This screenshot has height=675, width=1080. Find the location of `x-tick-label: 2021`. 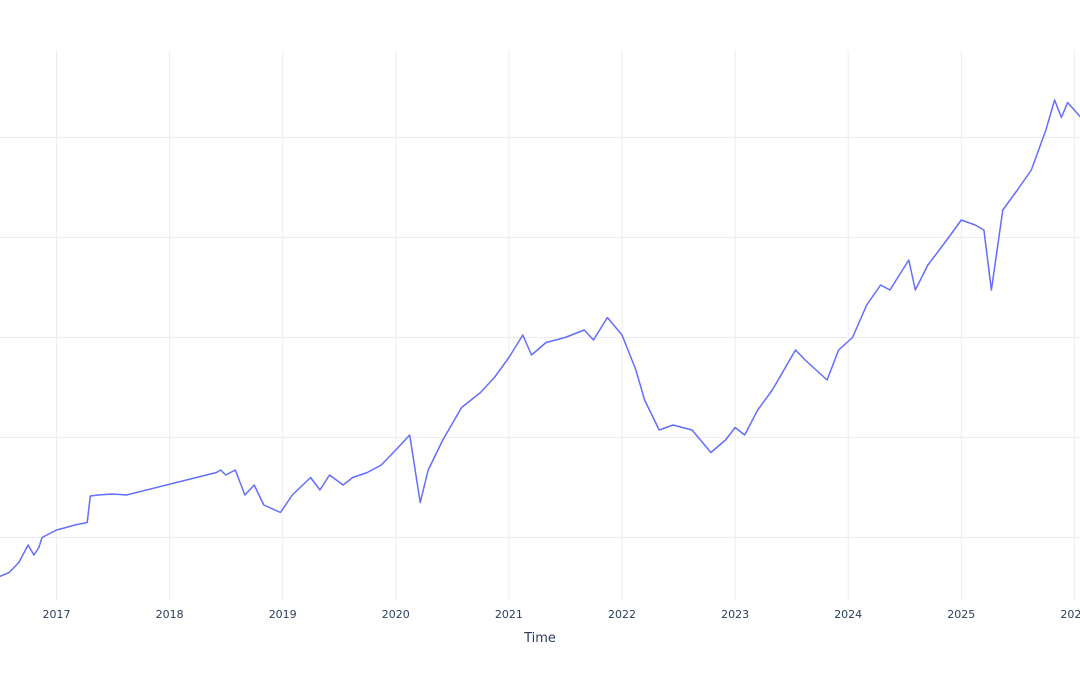

x-tick-label: 2021 is located at coordinates (509, 614).